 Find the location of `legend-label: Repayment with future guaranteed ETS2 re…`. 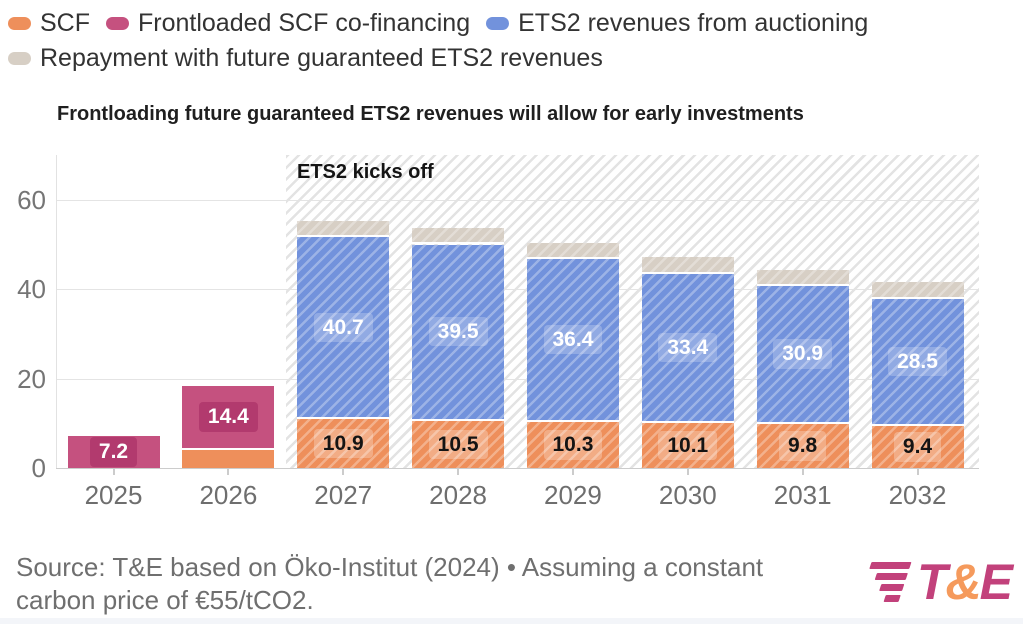

legend-label: Repayment with future guaranteed ETS2 re… is located at coordinates (321, 57).